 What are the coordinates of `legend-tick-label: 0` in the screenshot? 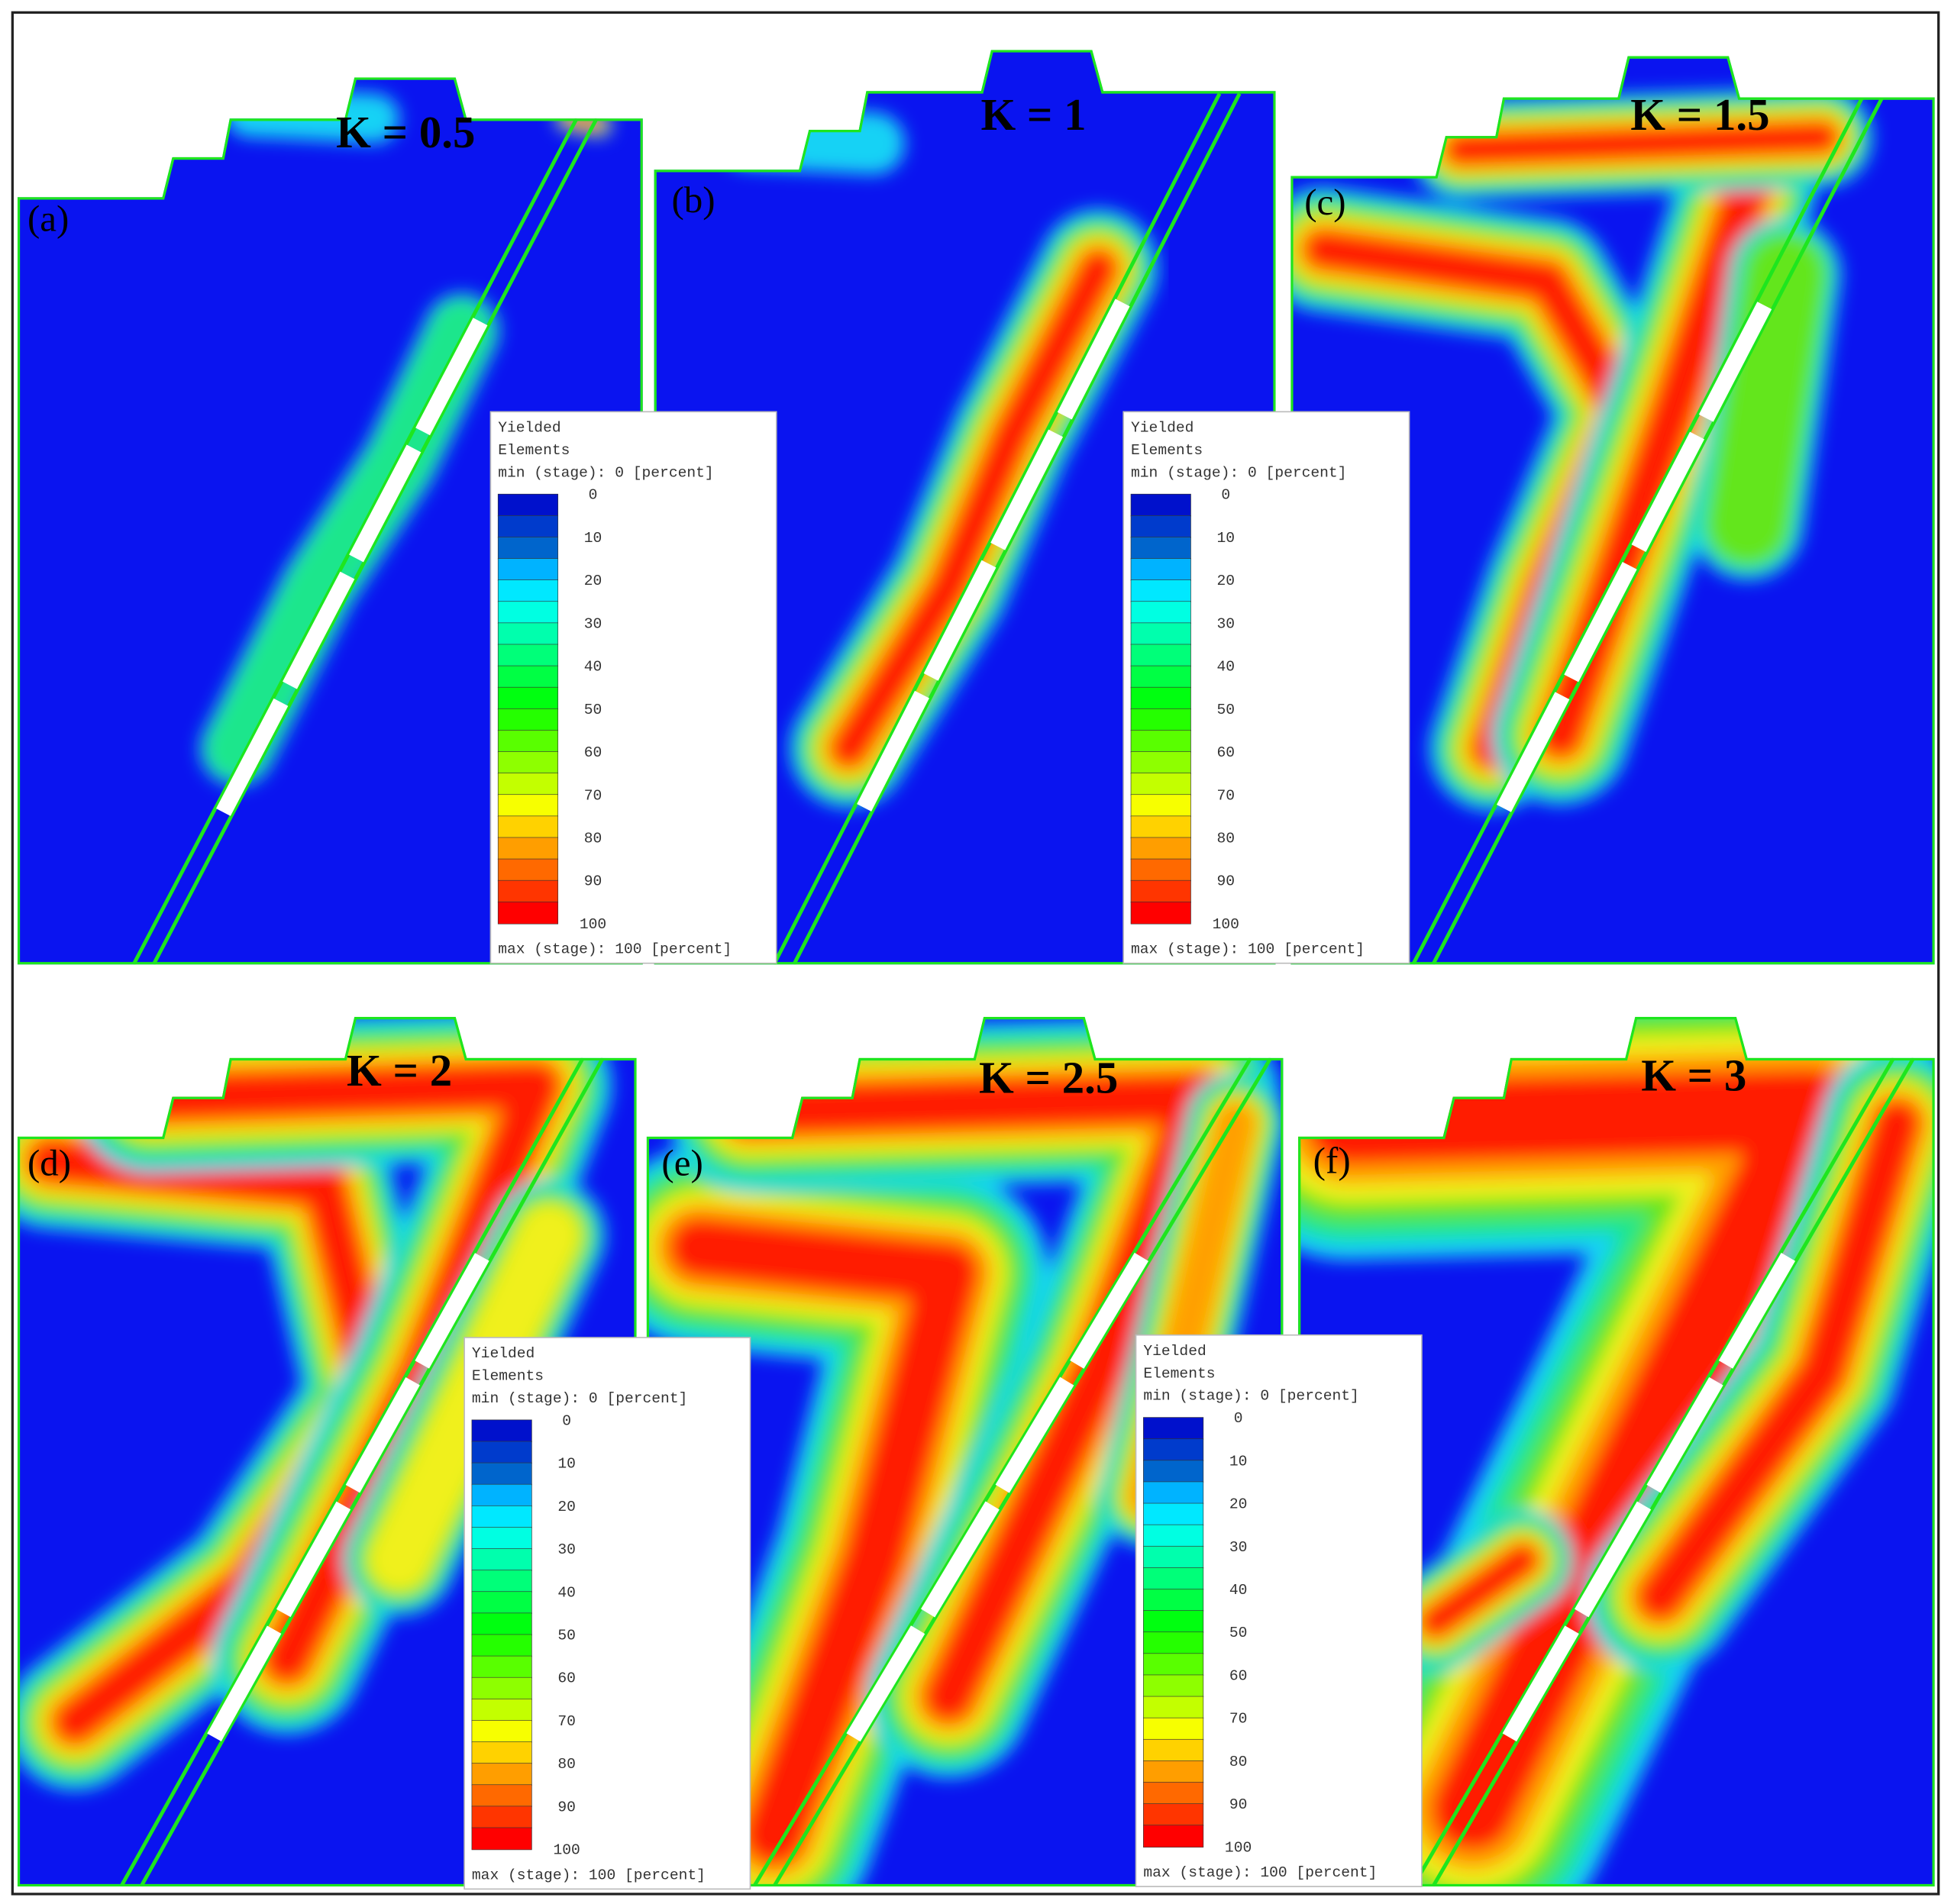 It's located at (1225, 495).